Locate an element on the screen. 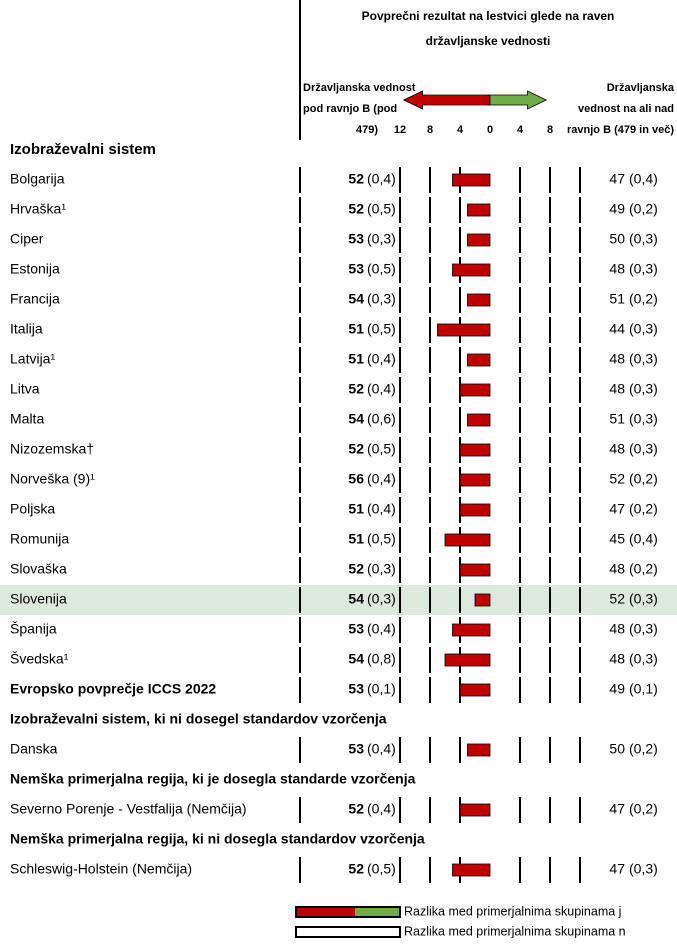 The height and width of the screenshot is (946, 677). chart-title: državljanske vednosti is located at coordinates (488, 41).